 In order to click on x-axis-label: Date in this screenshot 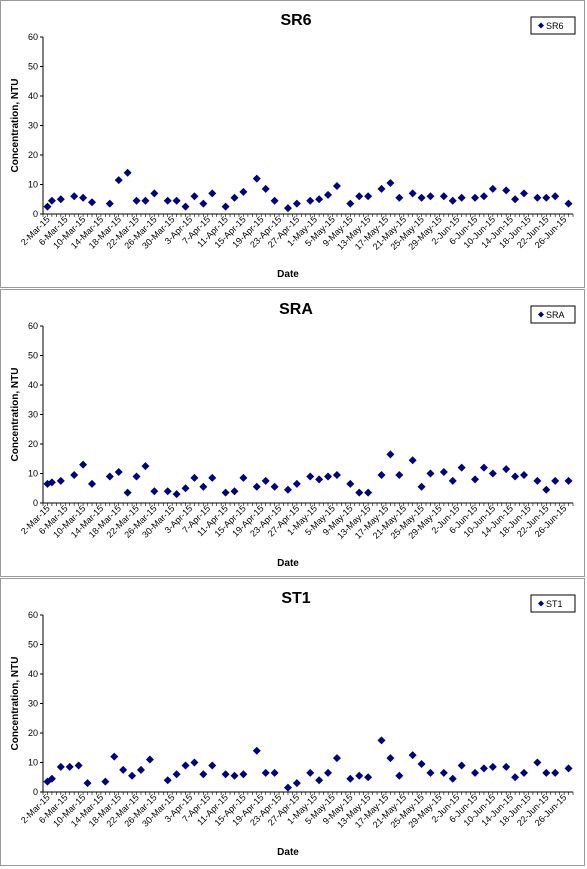, I will do `click(288, 563)`.